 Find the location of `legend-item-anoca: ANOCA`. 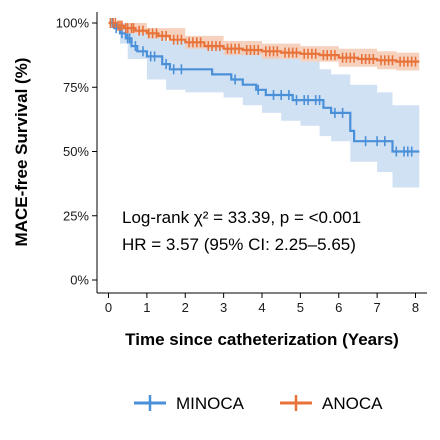

legend-item-anoca: ANOCA is located at coordinates (331, 403).